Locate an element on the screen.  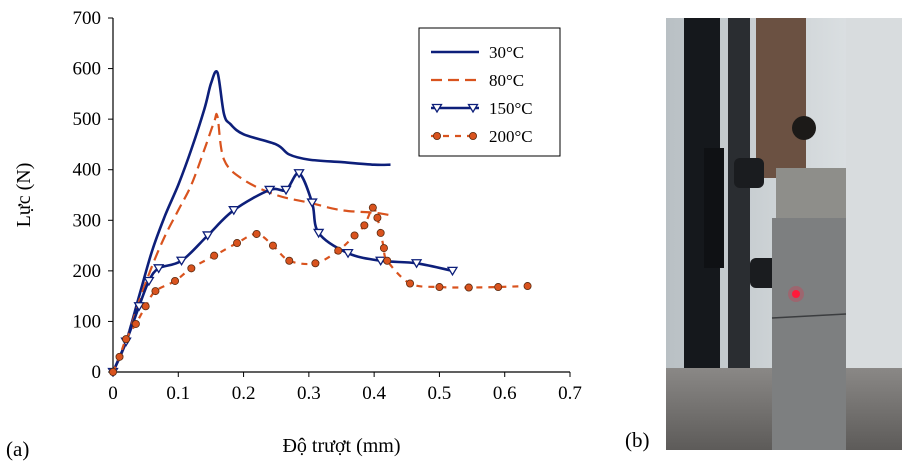
panel-a-label: (a) is located at coordinates (17, 449).